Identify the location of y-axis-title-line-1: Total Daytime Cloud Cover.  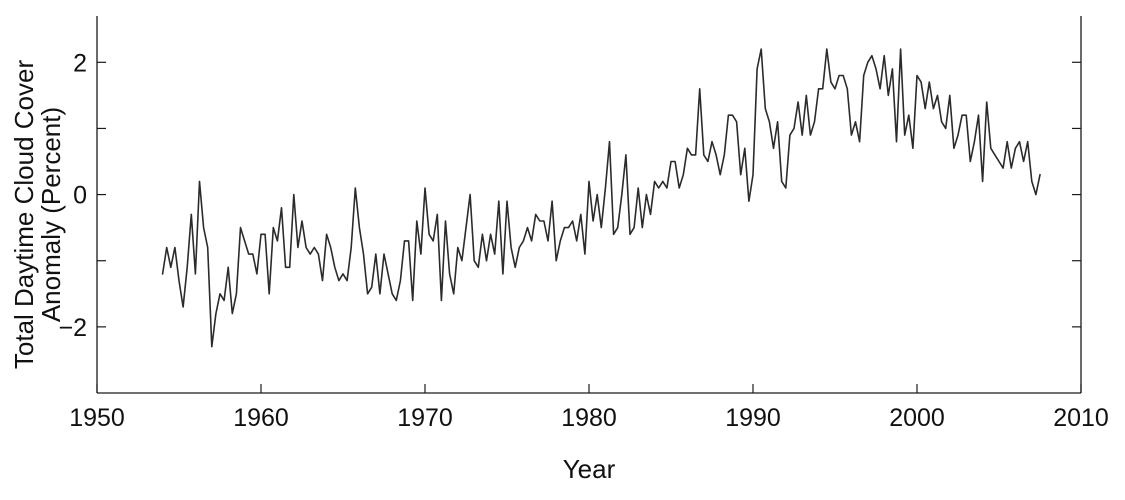
(24, 215).